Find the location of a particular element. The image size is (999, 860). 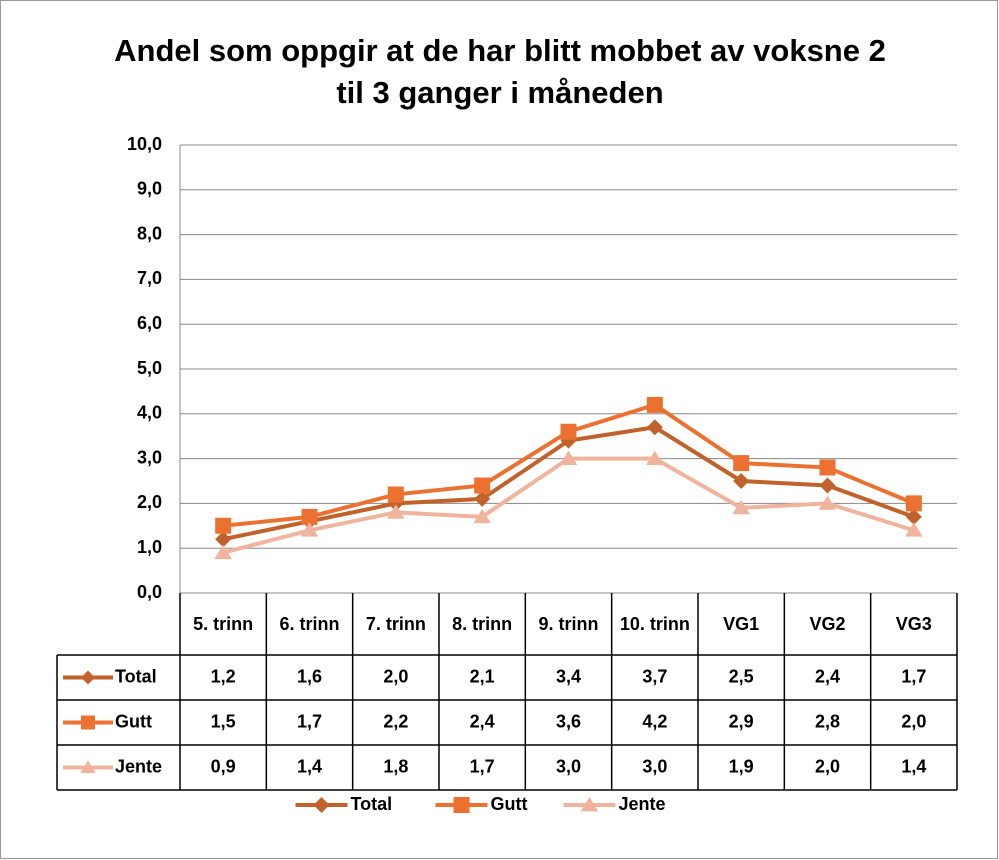

x-tick-label: VG2 is located at coordinates (827, 624).